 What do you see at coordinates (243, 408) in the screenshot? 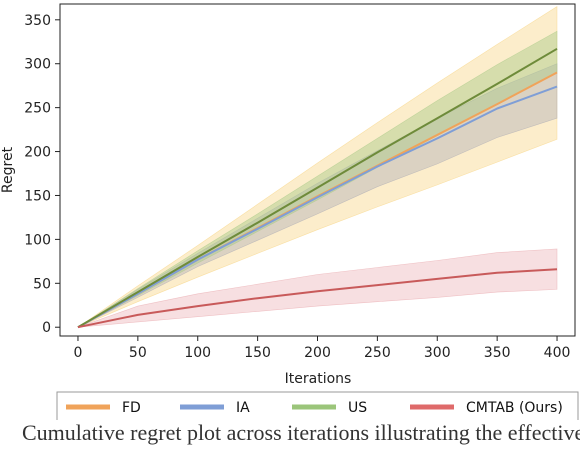
I see `legend-label-ia: IA` at bounding box center [243, 408].